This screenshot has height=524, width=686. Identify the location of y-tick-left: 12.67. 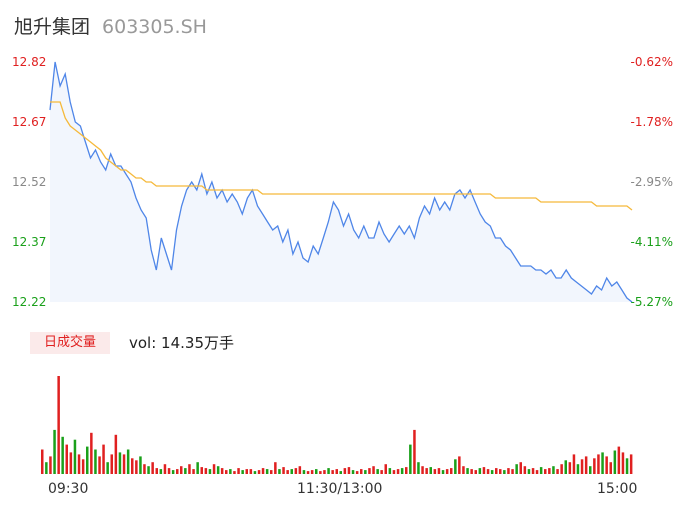
(29, 122).